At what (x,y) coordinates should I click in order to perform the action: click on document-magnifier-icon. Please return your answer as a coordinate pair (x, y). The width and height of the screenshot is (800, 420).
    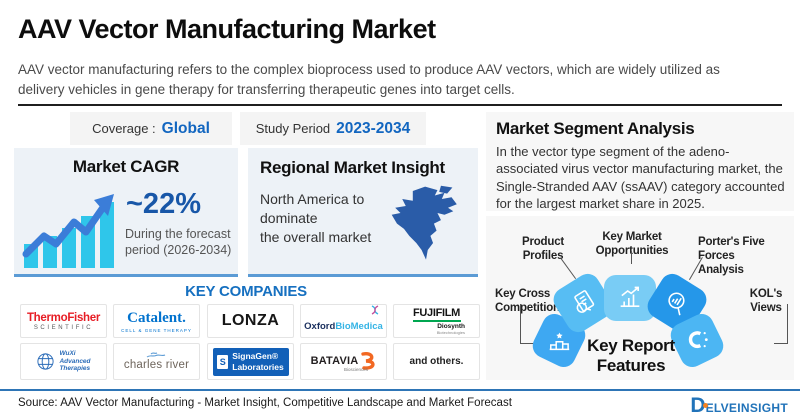
    Looking at the image, I should click on (583, 301).